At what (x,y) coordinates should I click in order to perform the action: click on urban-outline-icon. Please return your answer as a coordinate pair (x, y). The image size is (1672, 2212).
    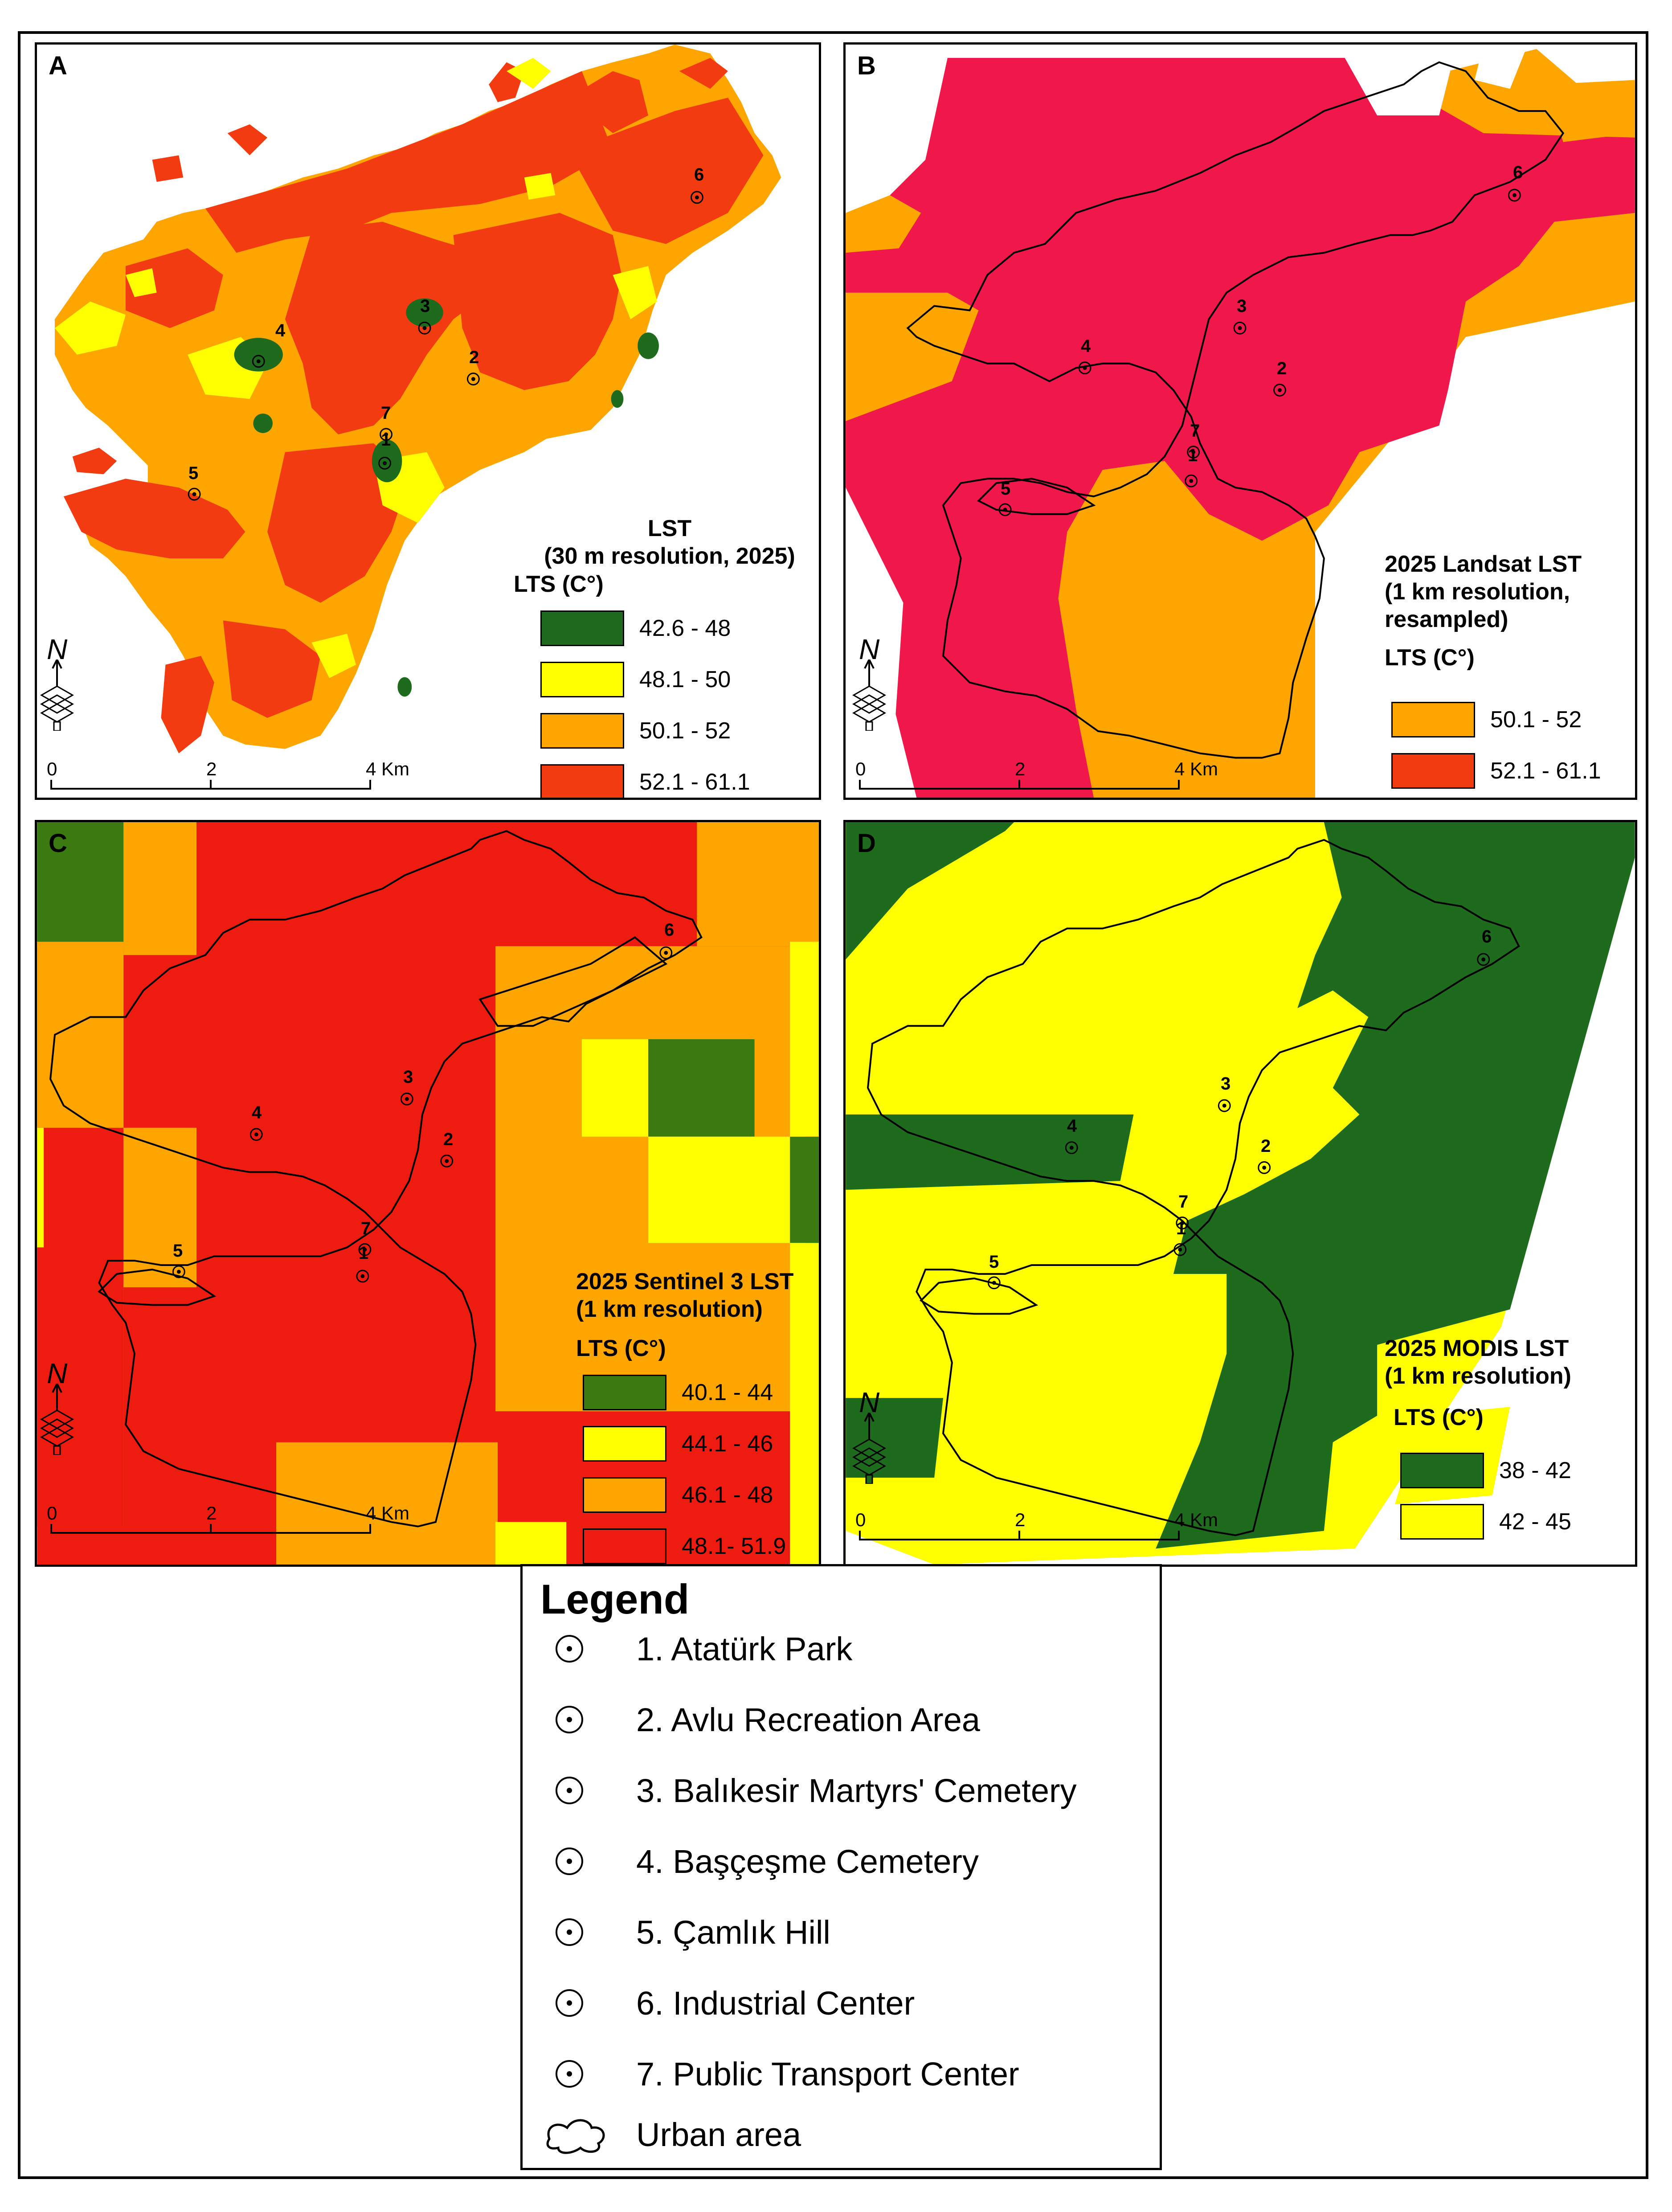
    Looking at the image, I should click on (575, 2136).